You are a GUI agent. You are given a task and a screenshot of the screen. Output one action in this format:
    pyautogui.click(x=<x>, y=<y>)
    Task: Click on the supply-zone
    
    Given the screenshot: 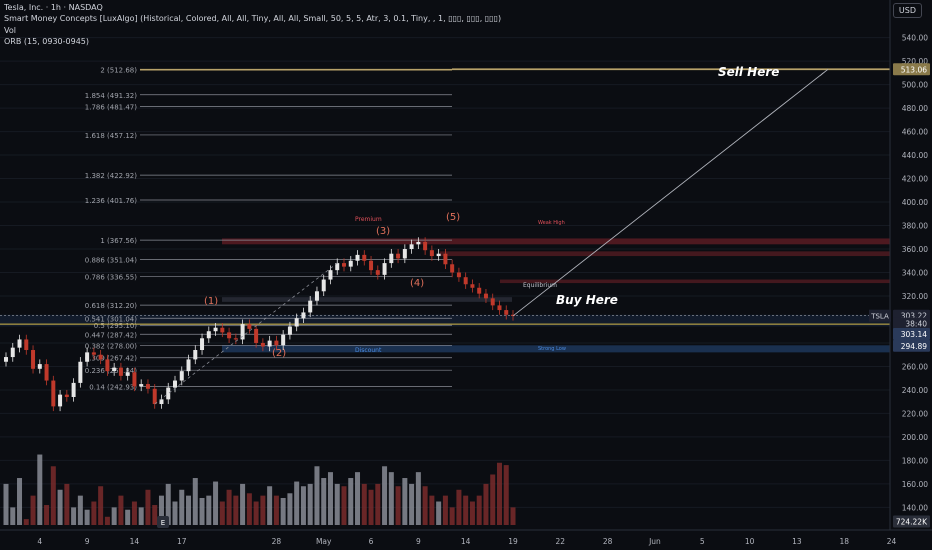 What is the action you would take?
    pyautogui.click(x=665, y=254)
    